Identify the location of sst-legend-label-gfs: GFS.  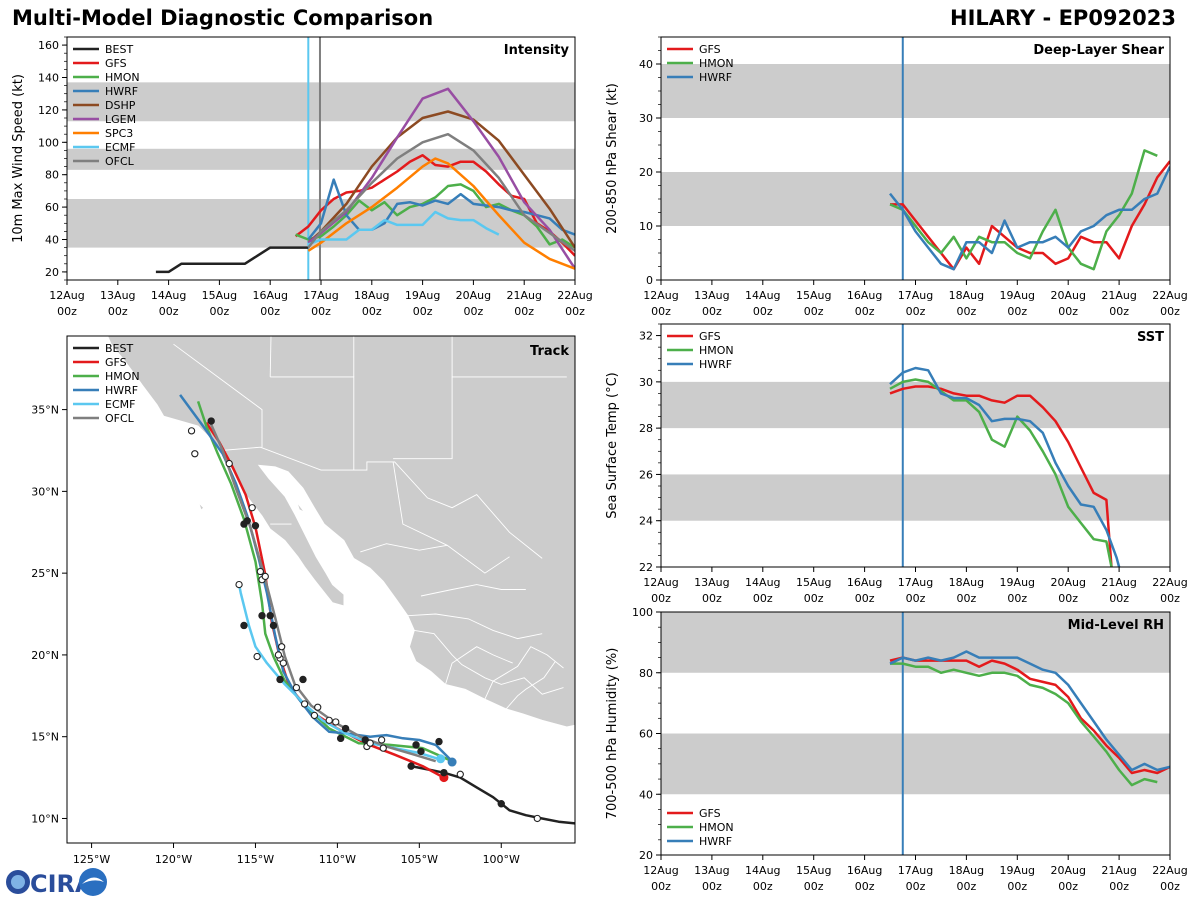
(710, 336).